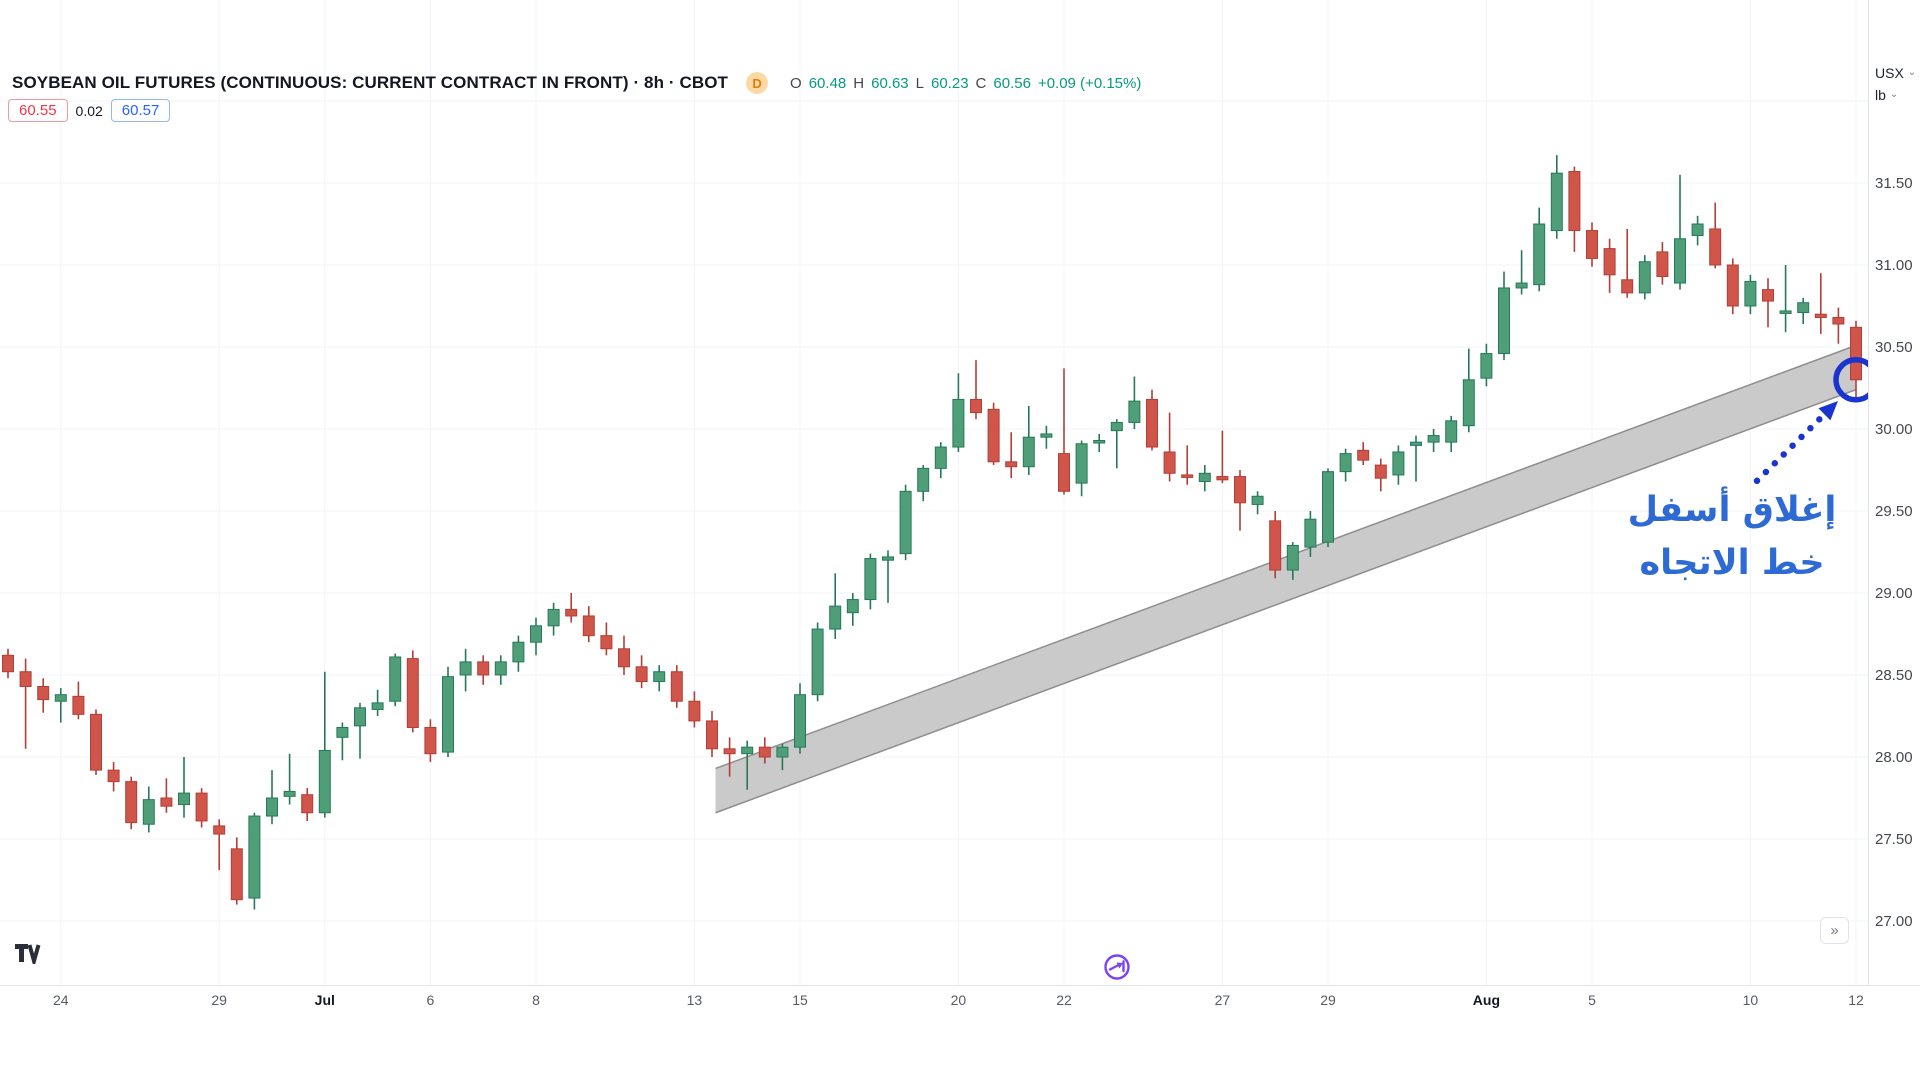 The width and height of the screenshot is (1920, 1080). Describe the element at coordinates (827, 83) in the screenshot. I see `open-value: 60.48` at that location.